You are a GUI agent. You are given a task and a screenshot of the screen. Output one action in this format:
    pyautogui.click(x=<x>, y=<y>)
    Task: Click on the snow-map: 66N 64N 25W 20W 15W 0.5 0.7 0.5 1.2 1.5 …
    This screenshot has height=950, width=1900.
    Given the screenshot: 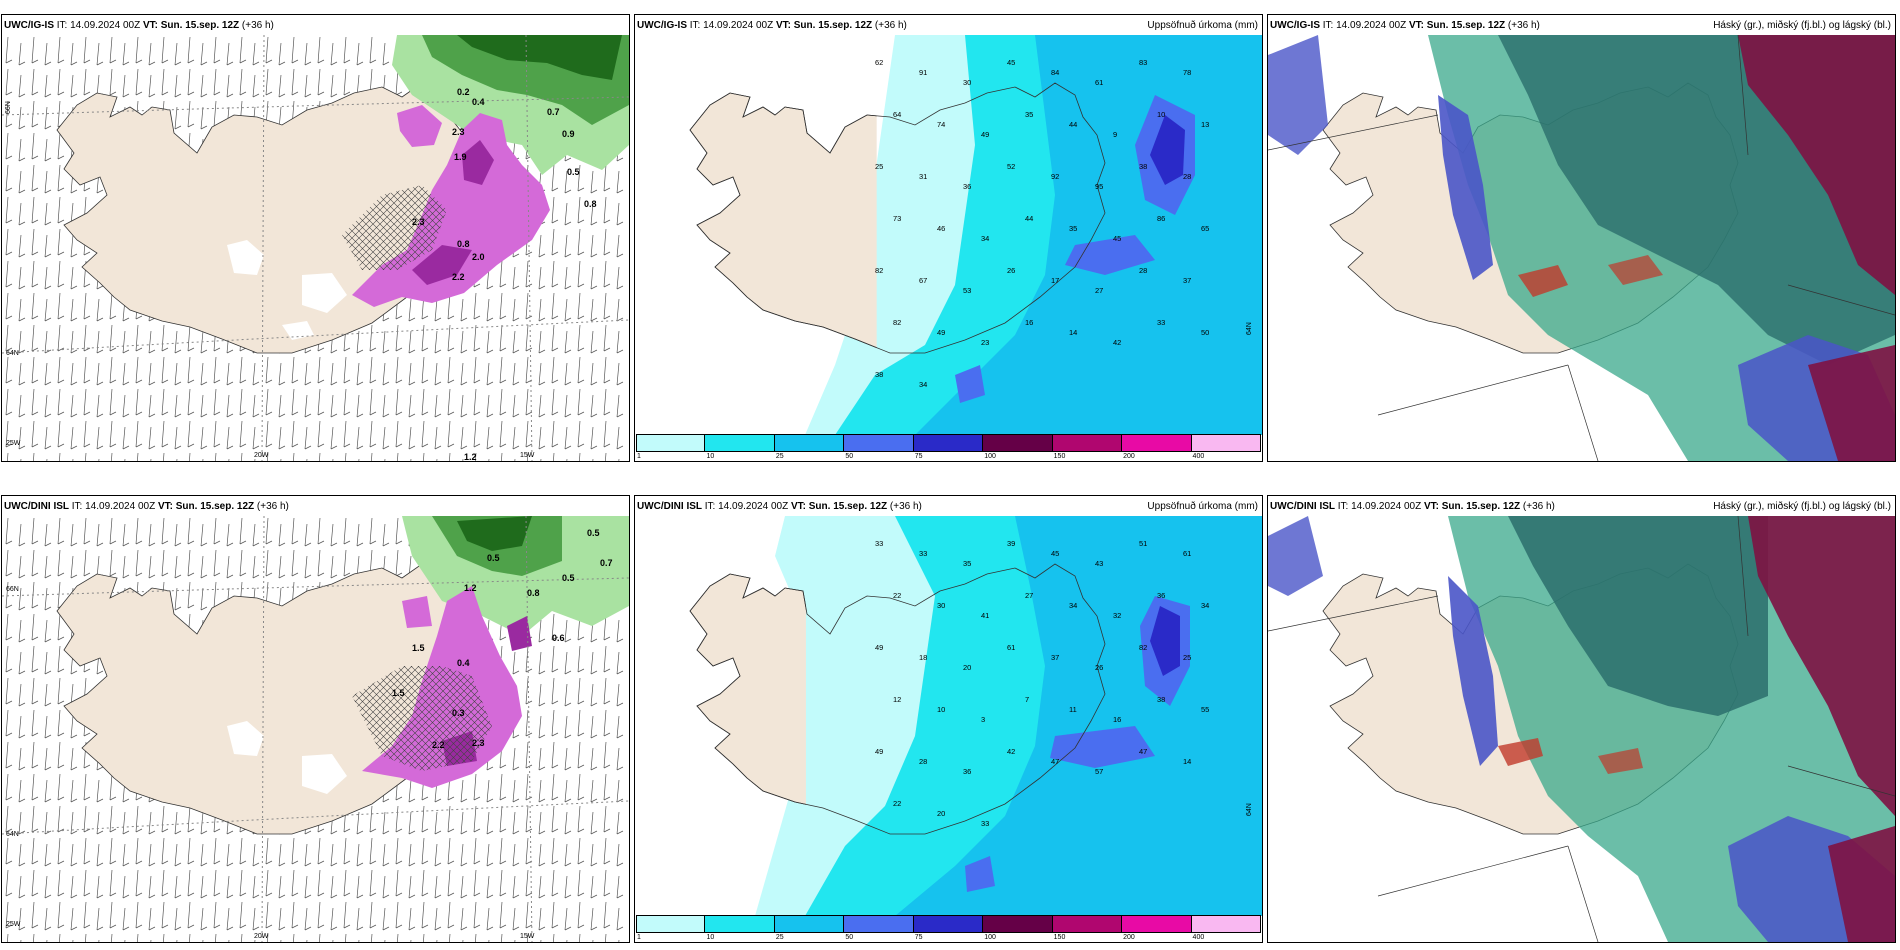 What is the action you would take?
    pyautogui.click(x=315, y=729)
    